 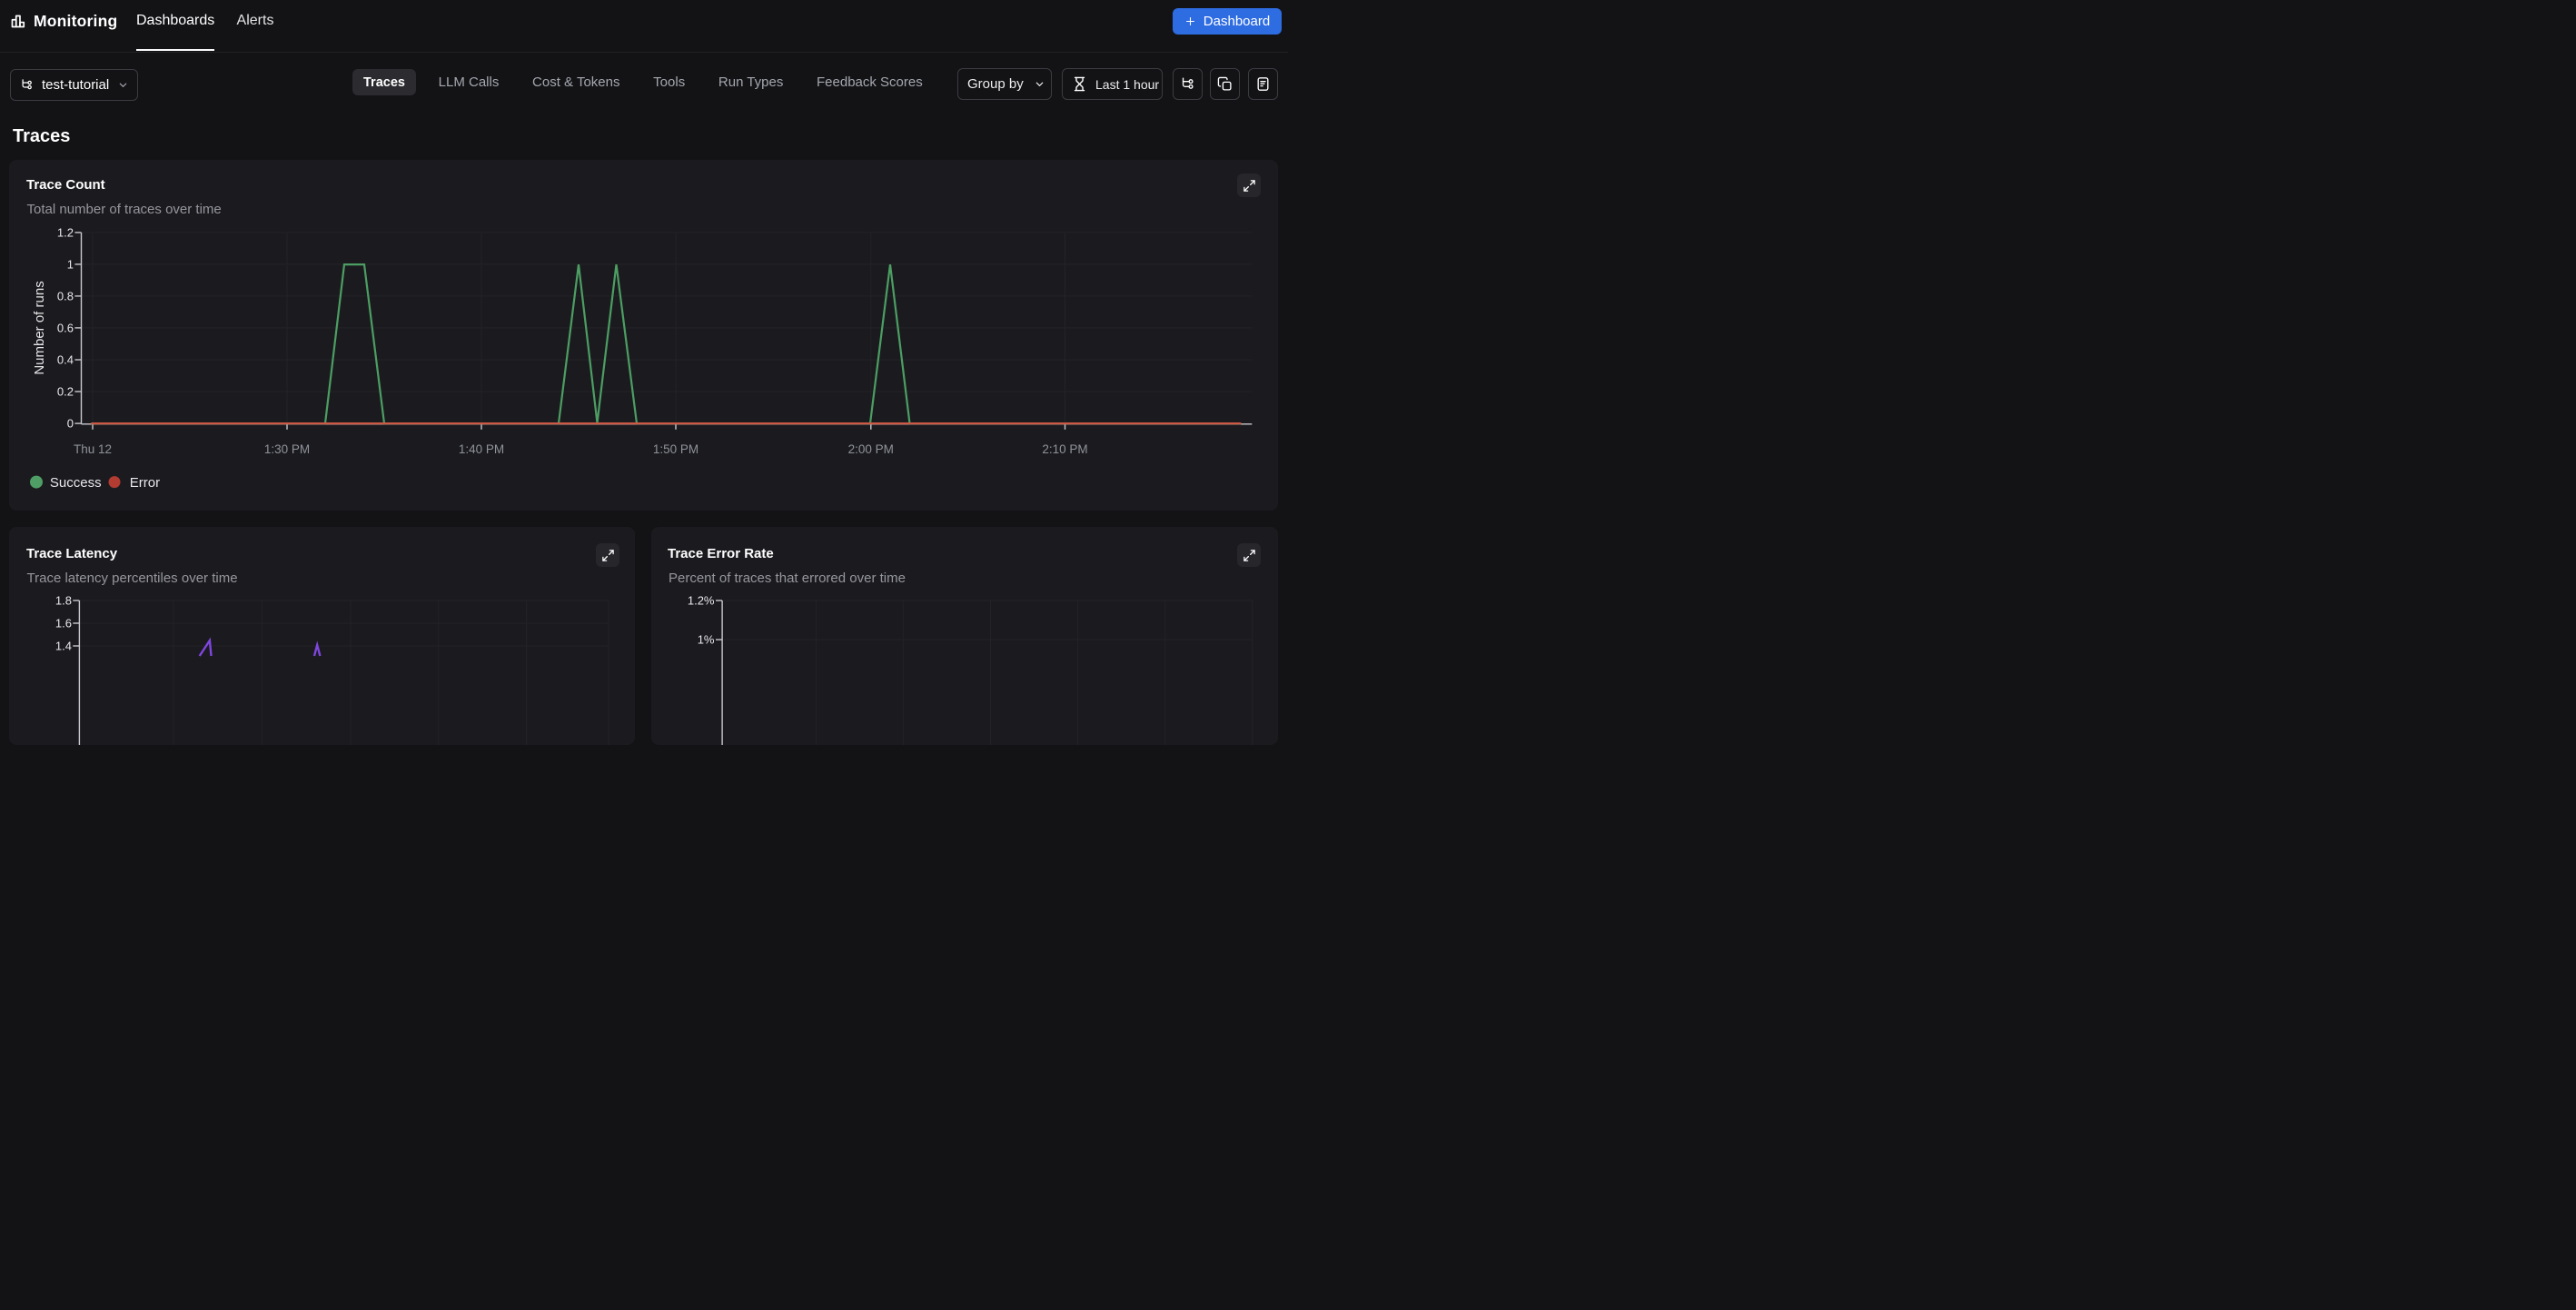 I want to click on svg-text: 2:00 PM, so click(x=871, y=449).